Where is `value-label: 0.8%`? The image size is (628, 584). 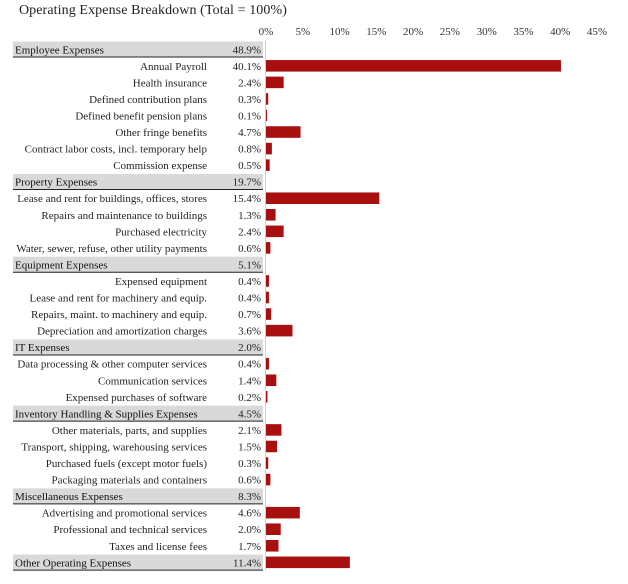 value-label: 0.8% is located at coordinates (249, 150).